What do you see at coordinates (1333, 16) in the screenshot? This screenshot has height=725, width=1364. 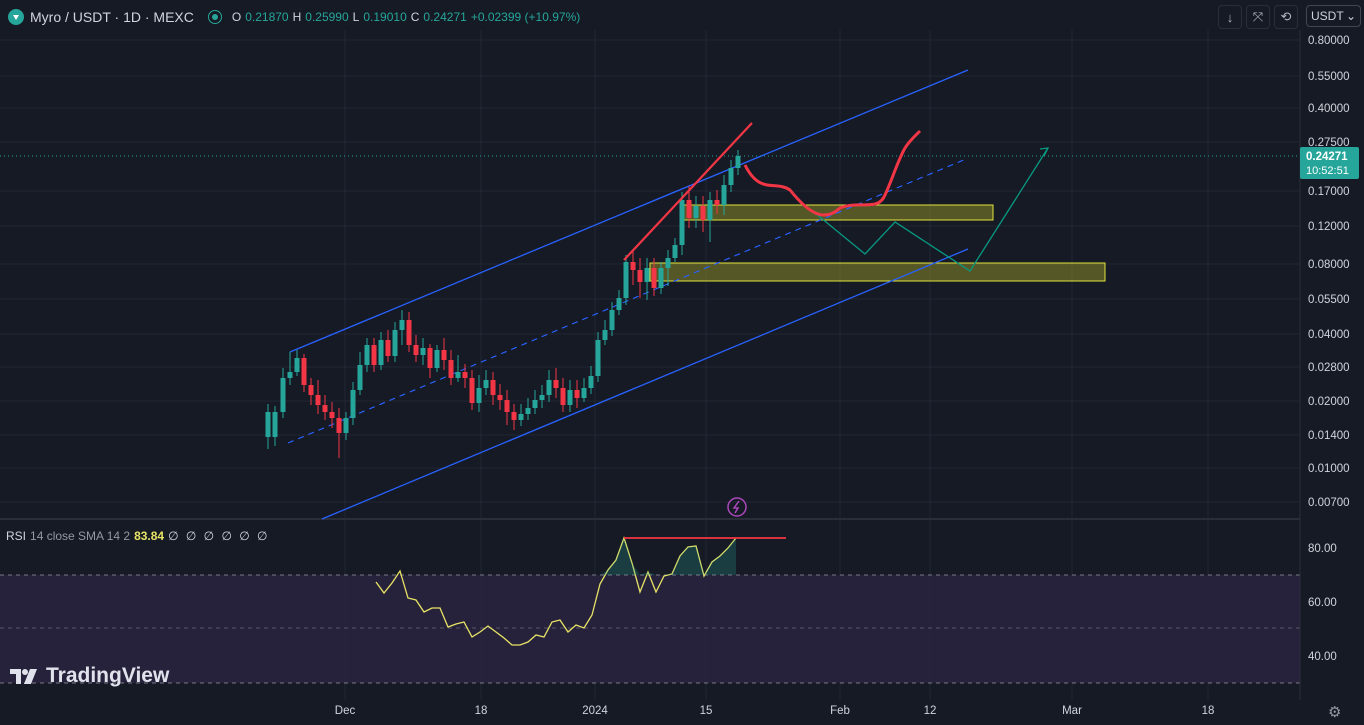 I see `currency-select: USDT ⌄` at bounding box center [1333, 16].